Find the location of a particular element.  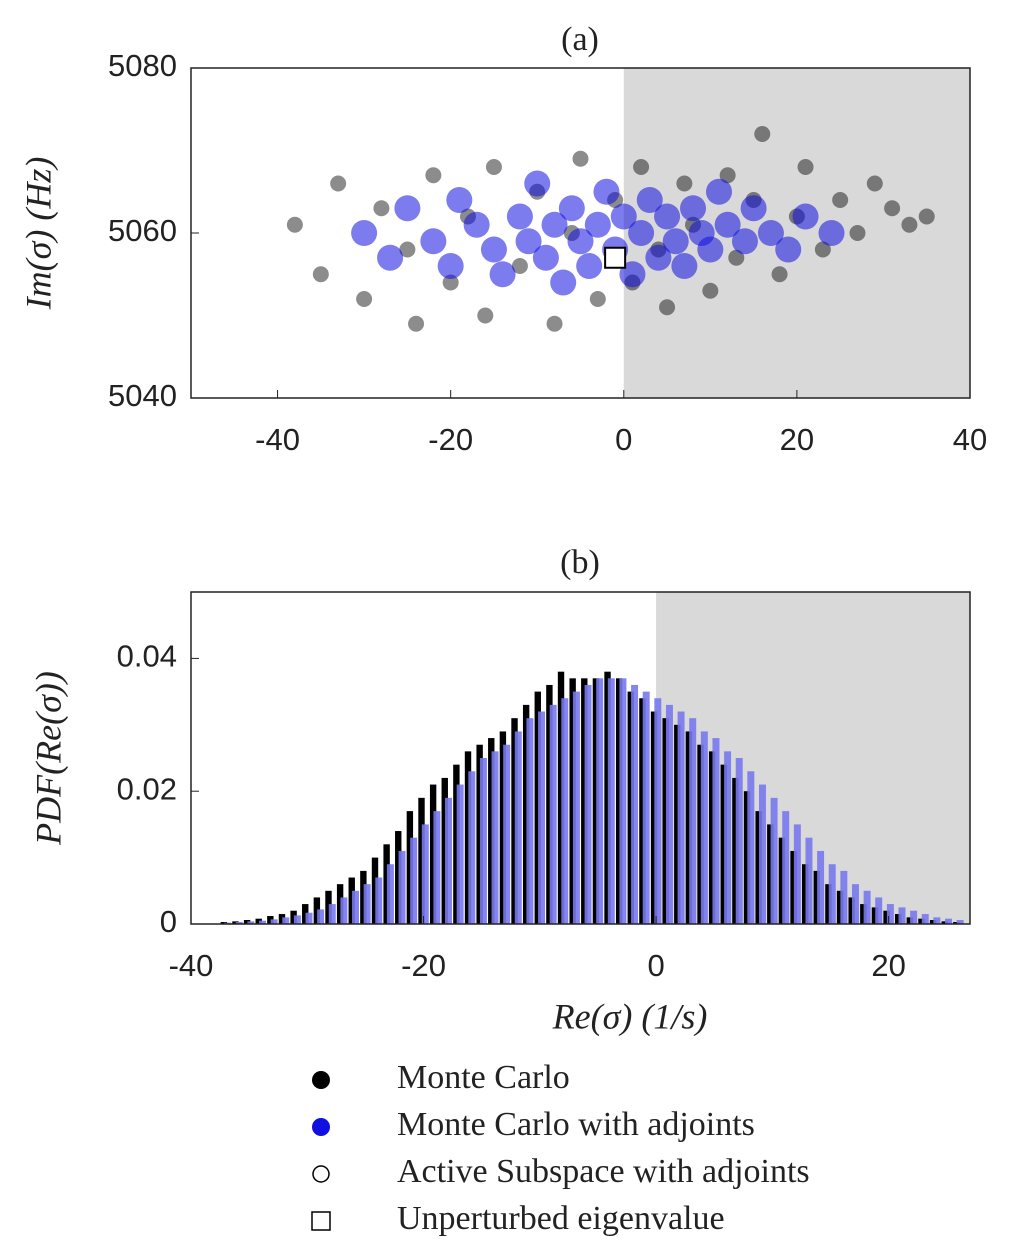

chart-title: (b) is located at coordinates (580, 562).